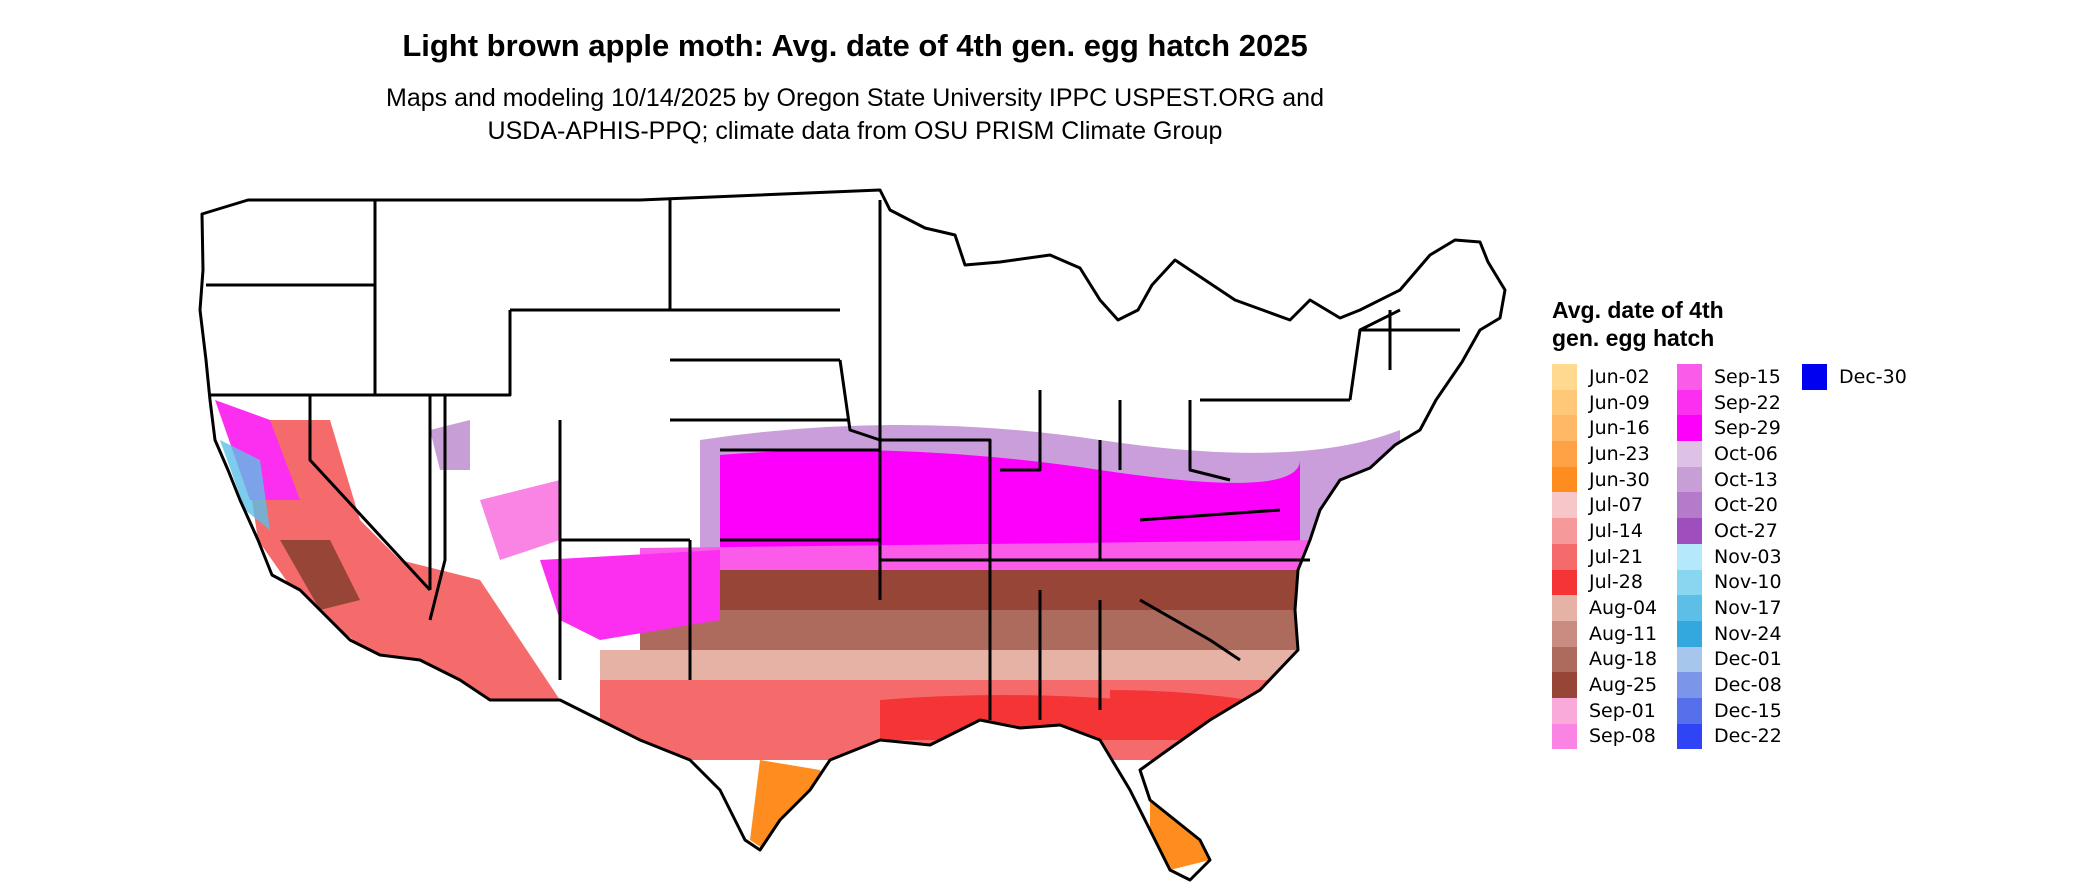 This screenshot has height=892, width=2100. I want to click on legend-label: Oct-27, so click(1746, 530).